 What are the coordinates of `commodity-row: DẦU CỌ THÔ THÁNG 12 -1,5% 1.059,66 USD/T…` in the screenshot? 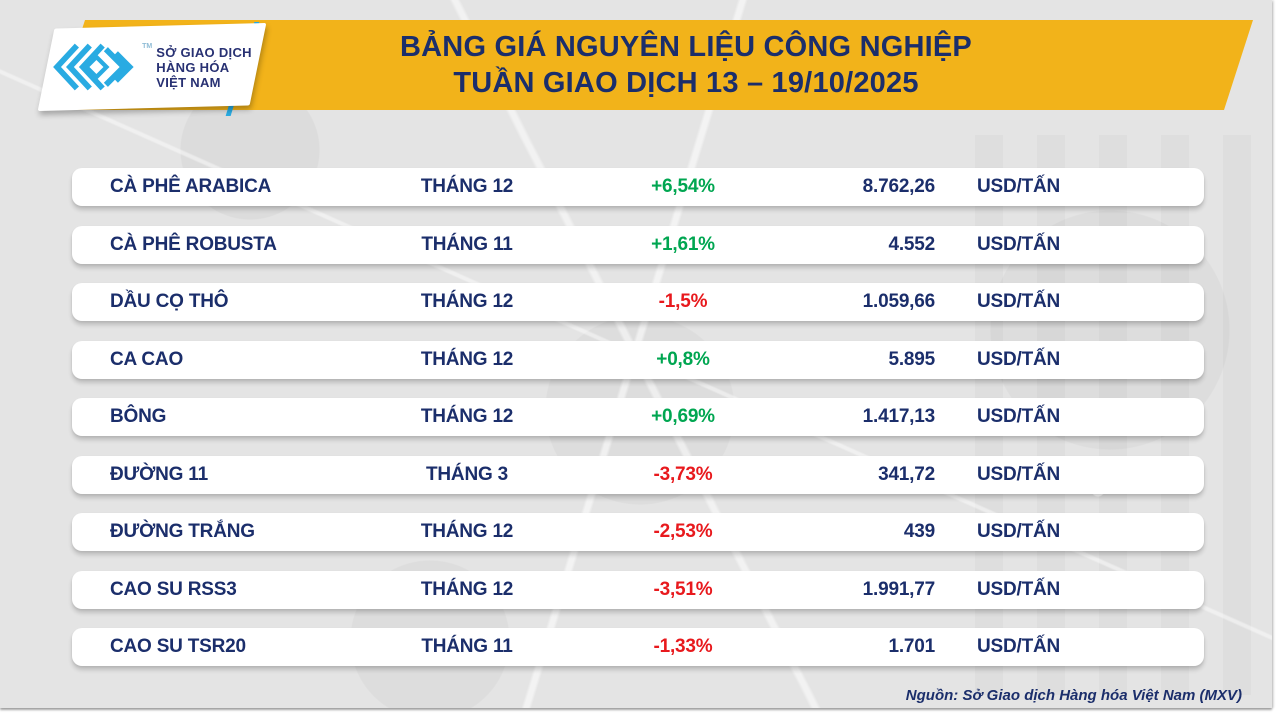 It's located at (638, 302).